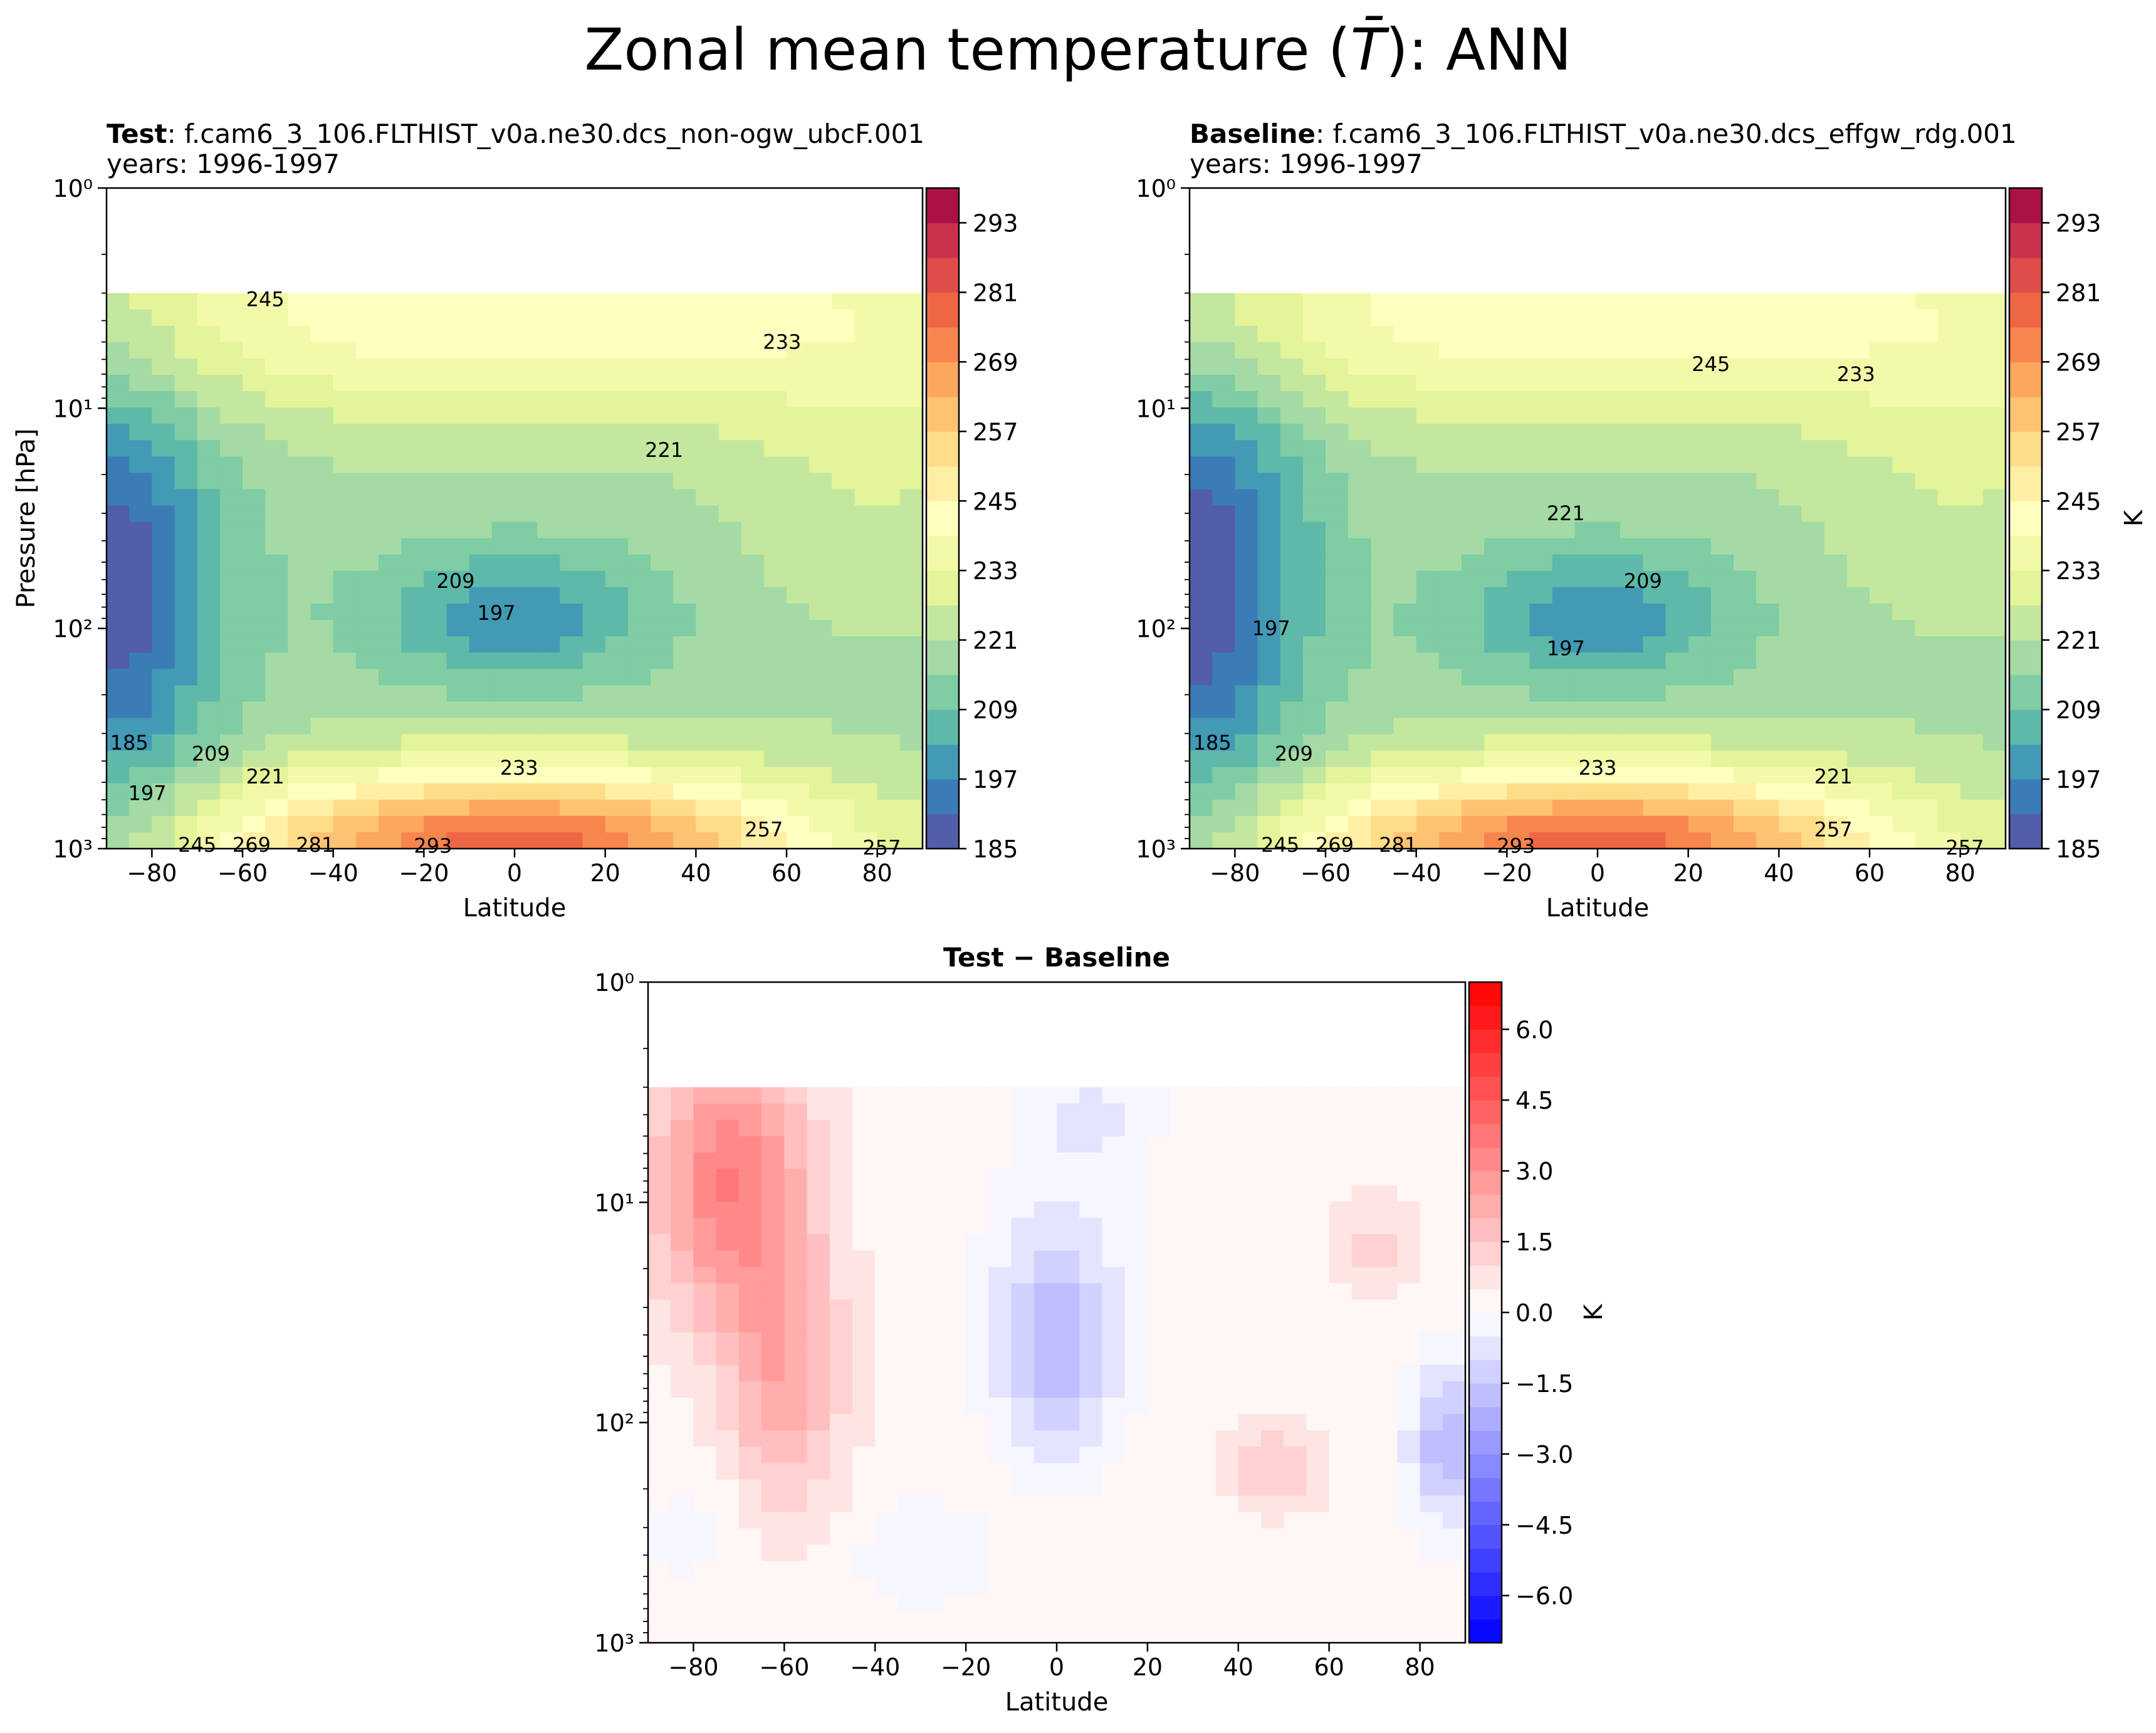  What do you see at coordinates (1779, 873) in the screenshot?
I see `baseline-xtick-label: 40` at bounding box center [1779, 873].